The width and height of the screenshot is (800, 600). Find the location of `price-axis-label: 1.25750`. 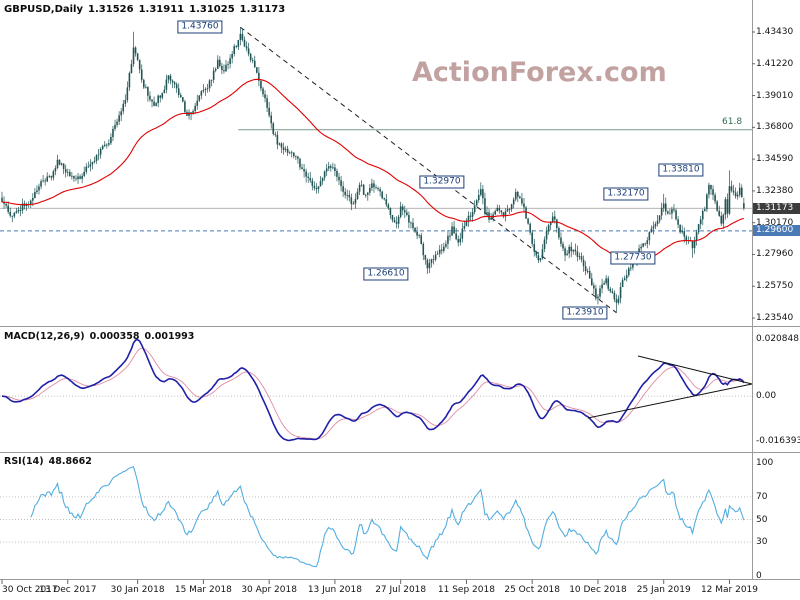

price-axis-label: 1.25750 is located at coordinates (775, 286).